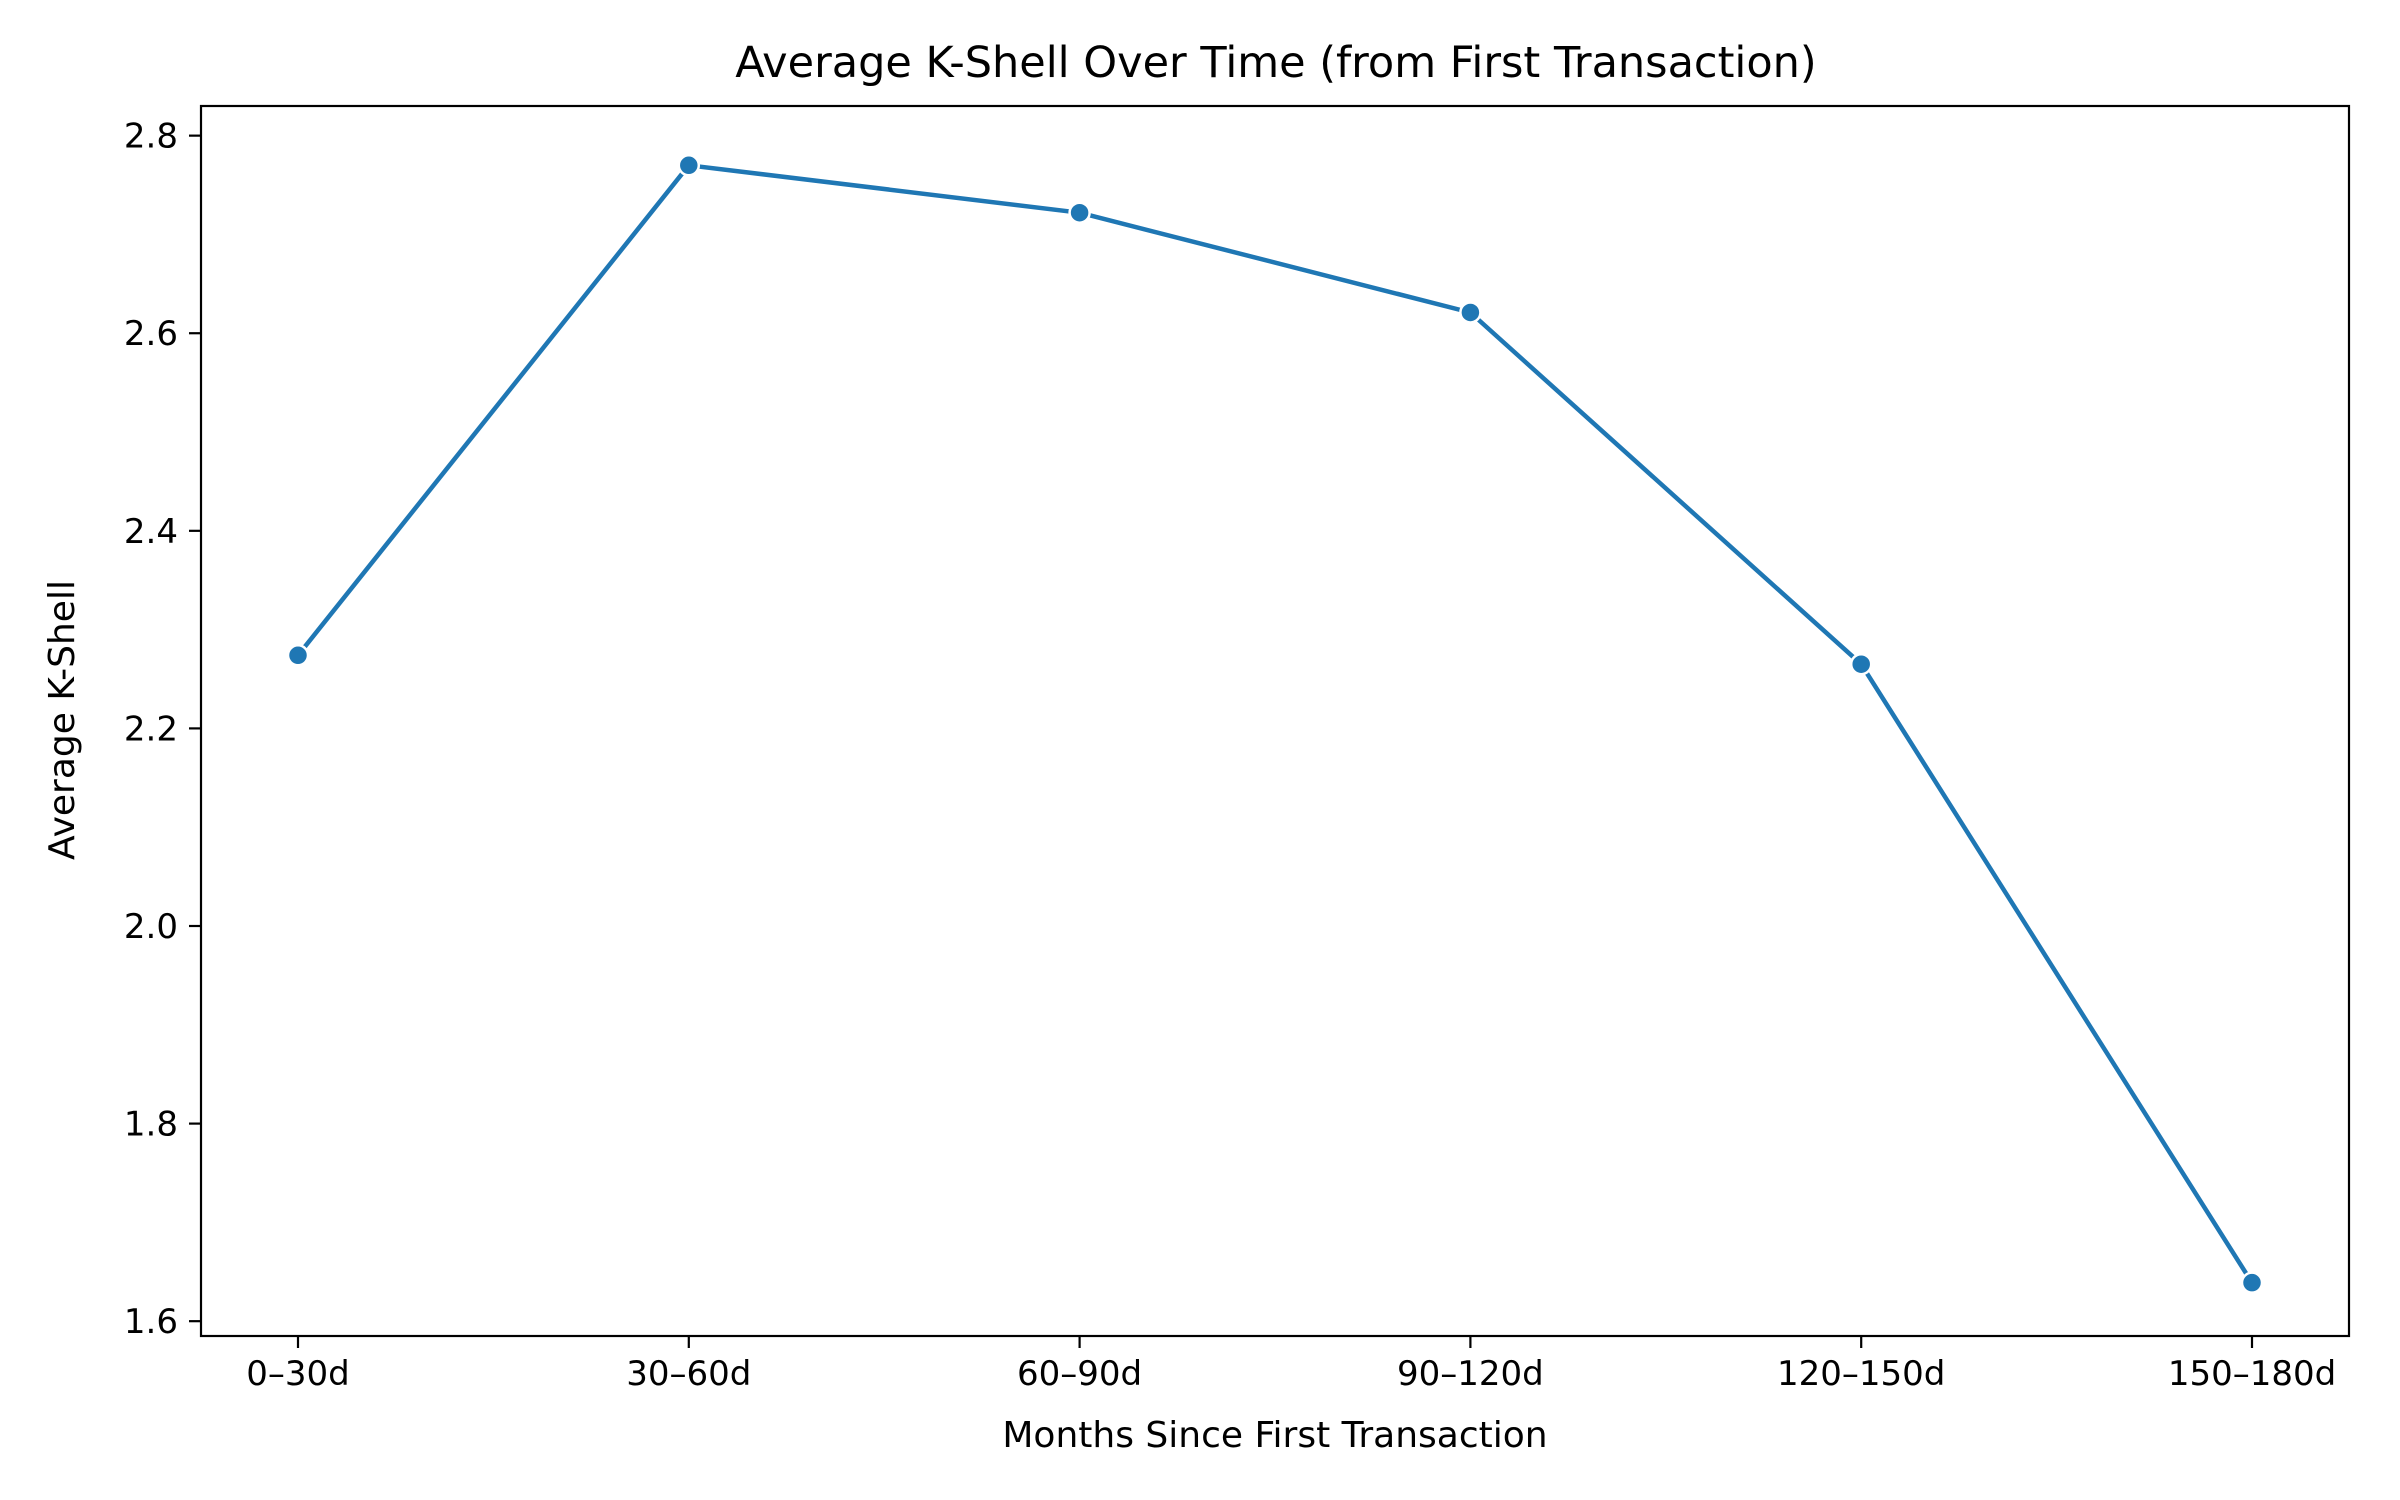 The width and height of the screenshot is (2400, 1500). Describe the element at coordinates (297, 1374) in the screenshot. I see `x-tick-label: 0–30d` at that location.